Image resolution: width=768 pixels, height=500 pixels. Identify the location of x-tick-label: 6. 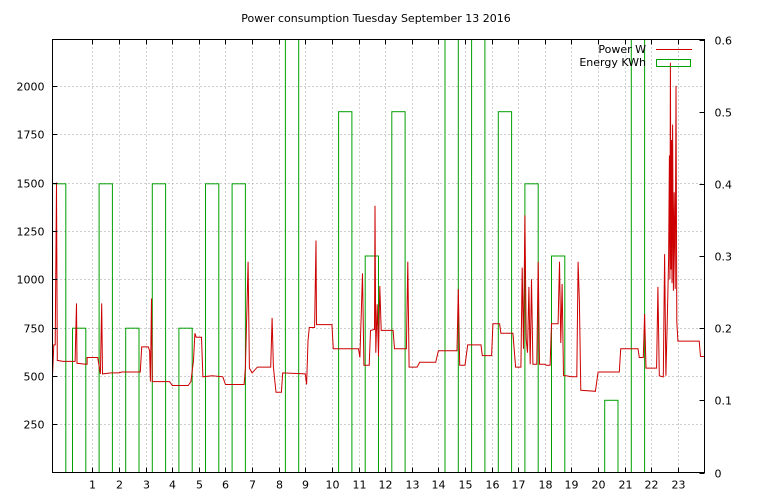
(225, 485).